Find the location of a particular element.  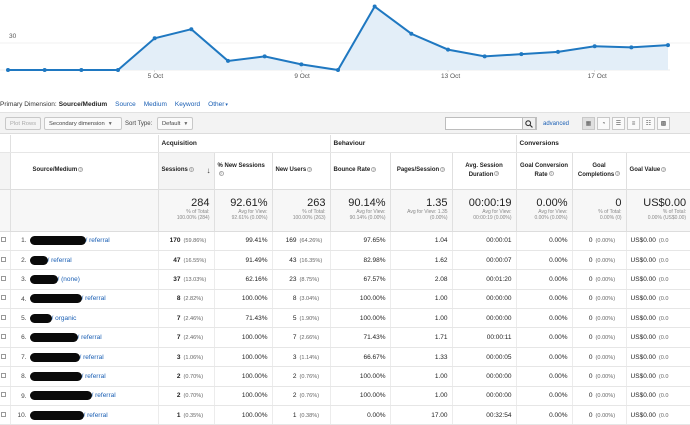

advanced-filter-link: advanced is located at coordinates (556, 124).